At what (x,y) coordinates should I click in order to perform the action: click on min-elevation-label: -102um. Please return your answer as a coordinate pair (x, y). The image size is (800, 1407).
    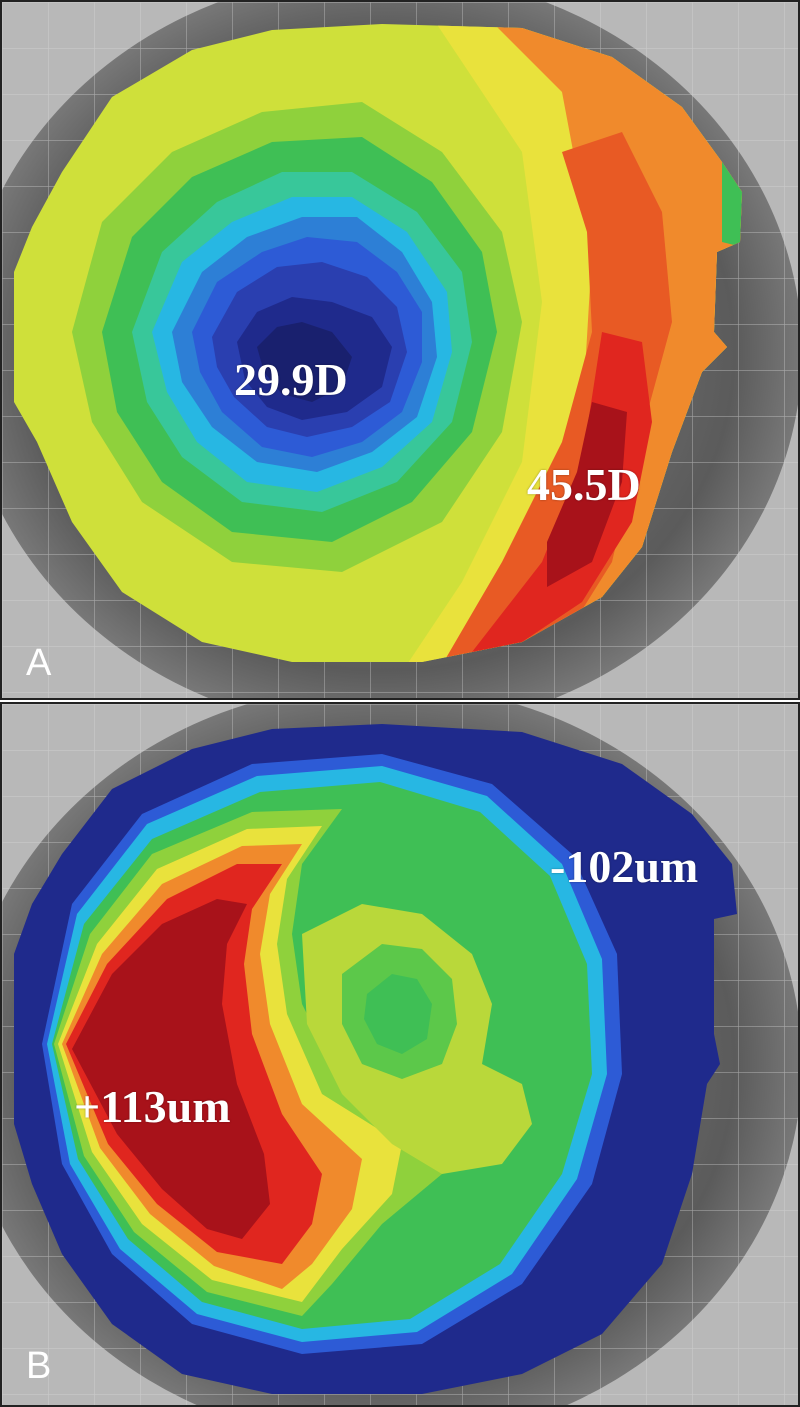
    Looking at the image, I should click on (624, 866).